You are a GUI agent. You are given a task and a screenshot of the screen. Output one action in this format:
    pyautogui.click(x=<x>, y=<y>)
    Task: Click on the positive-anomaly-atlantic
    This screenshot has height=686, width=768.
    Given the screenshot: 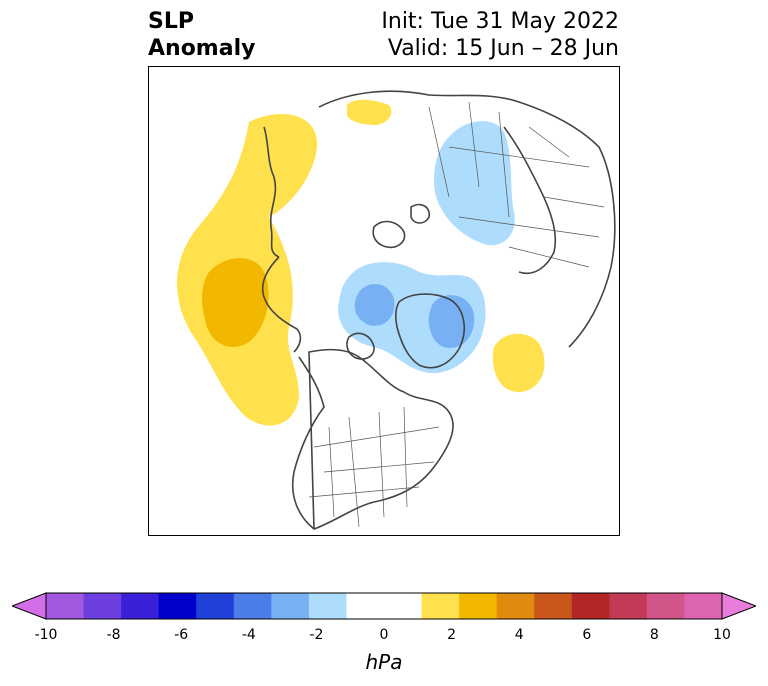 What is the action you would take?
    pyautogui.click(x=518, y=363)
    